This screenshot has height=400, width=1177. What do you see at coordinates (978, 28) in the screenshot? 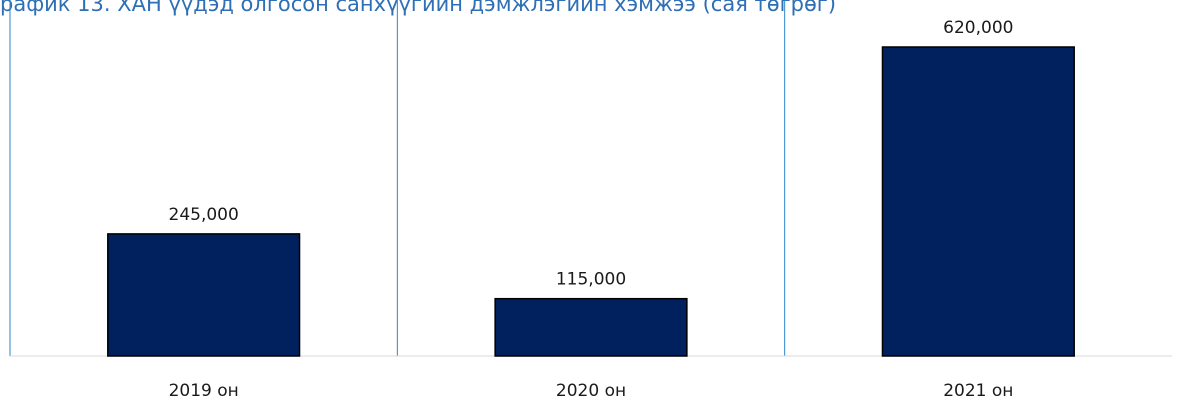
I see `bar-value-label: 620,000` at bounding box center [978, 28].